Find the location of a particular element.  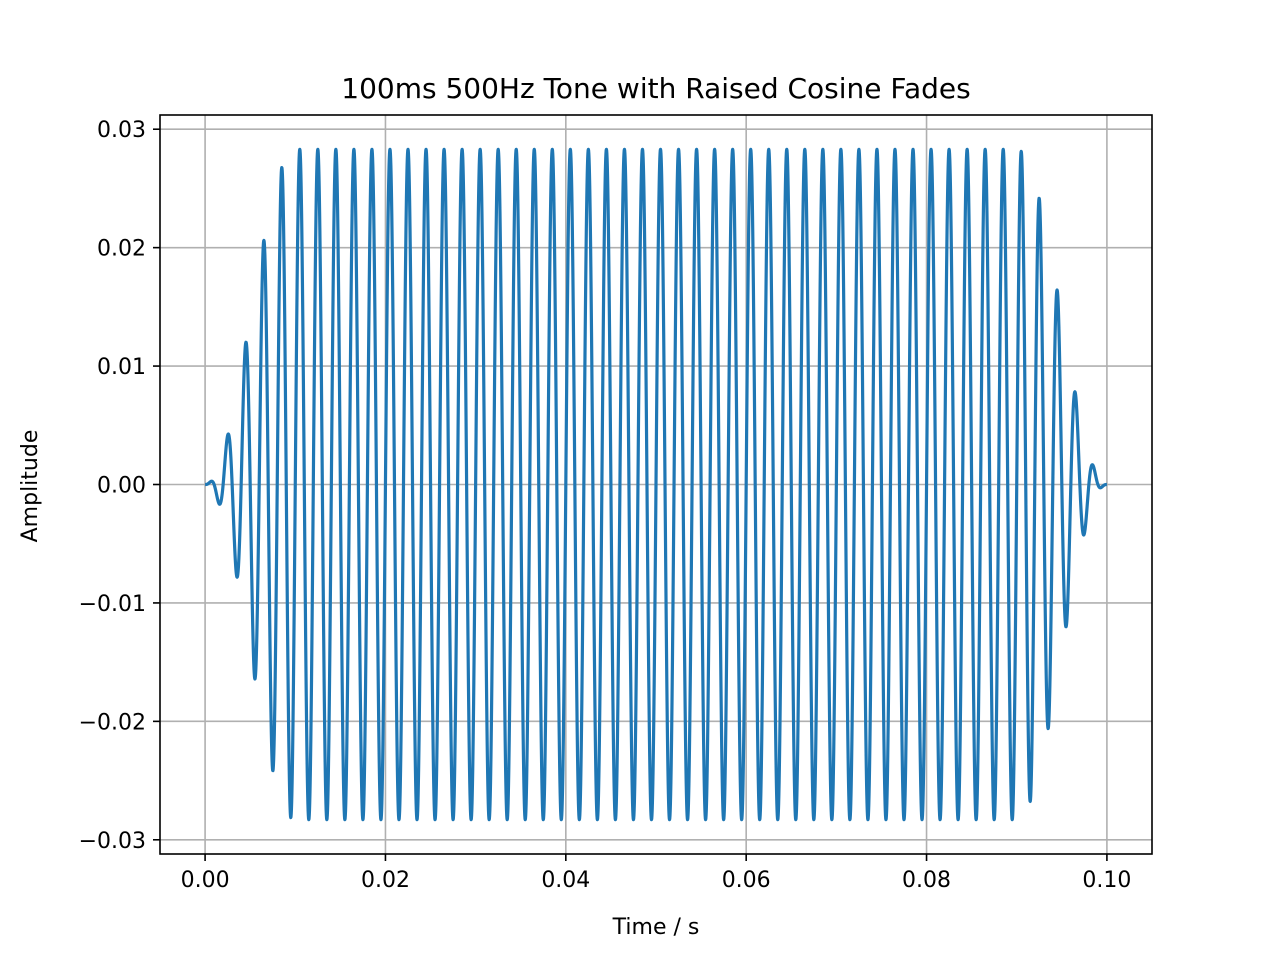

y-tick-label-6: 0.03 is located at coordinates (121, 130).